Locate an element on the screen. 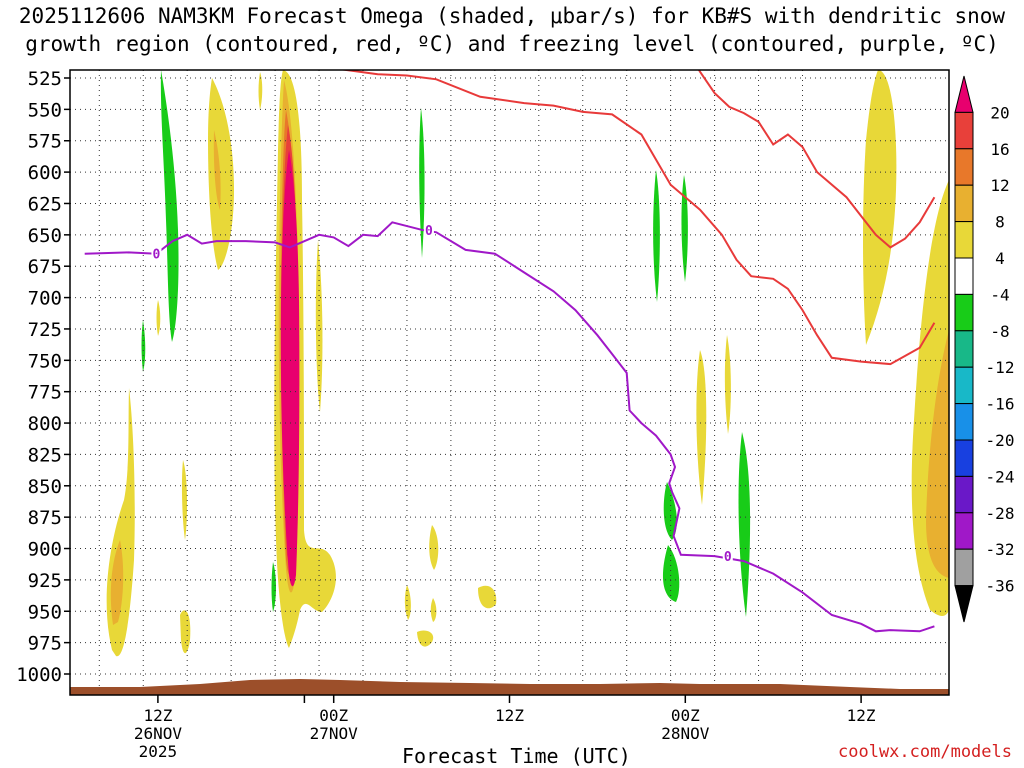 The width and height of the screenshot is (1024, 768). colorbar-label: -16 is located at coordinates (1000, 404).